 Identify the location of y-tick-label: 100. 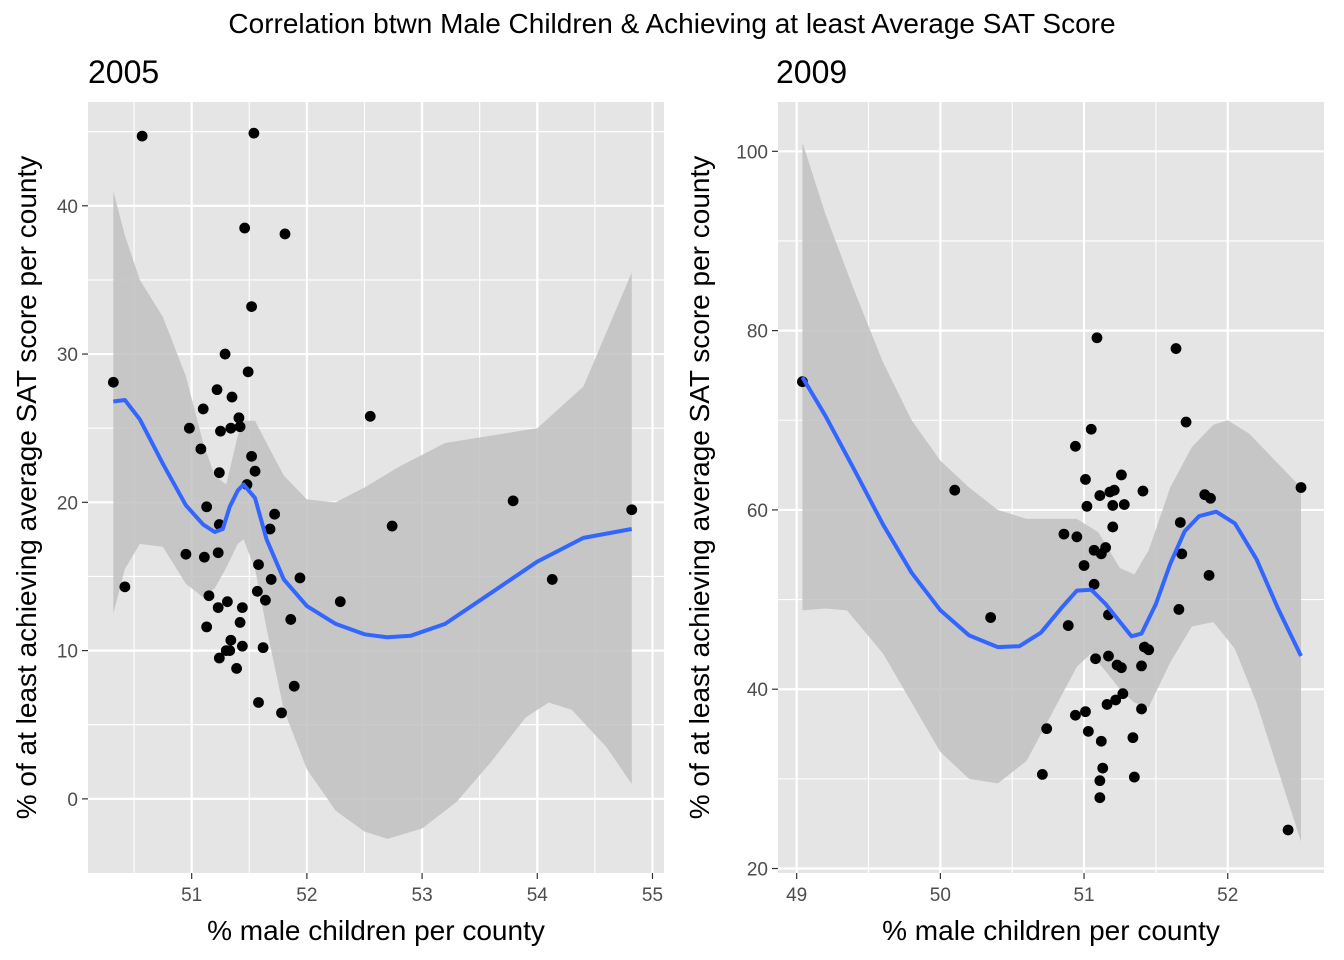
(752, 152).